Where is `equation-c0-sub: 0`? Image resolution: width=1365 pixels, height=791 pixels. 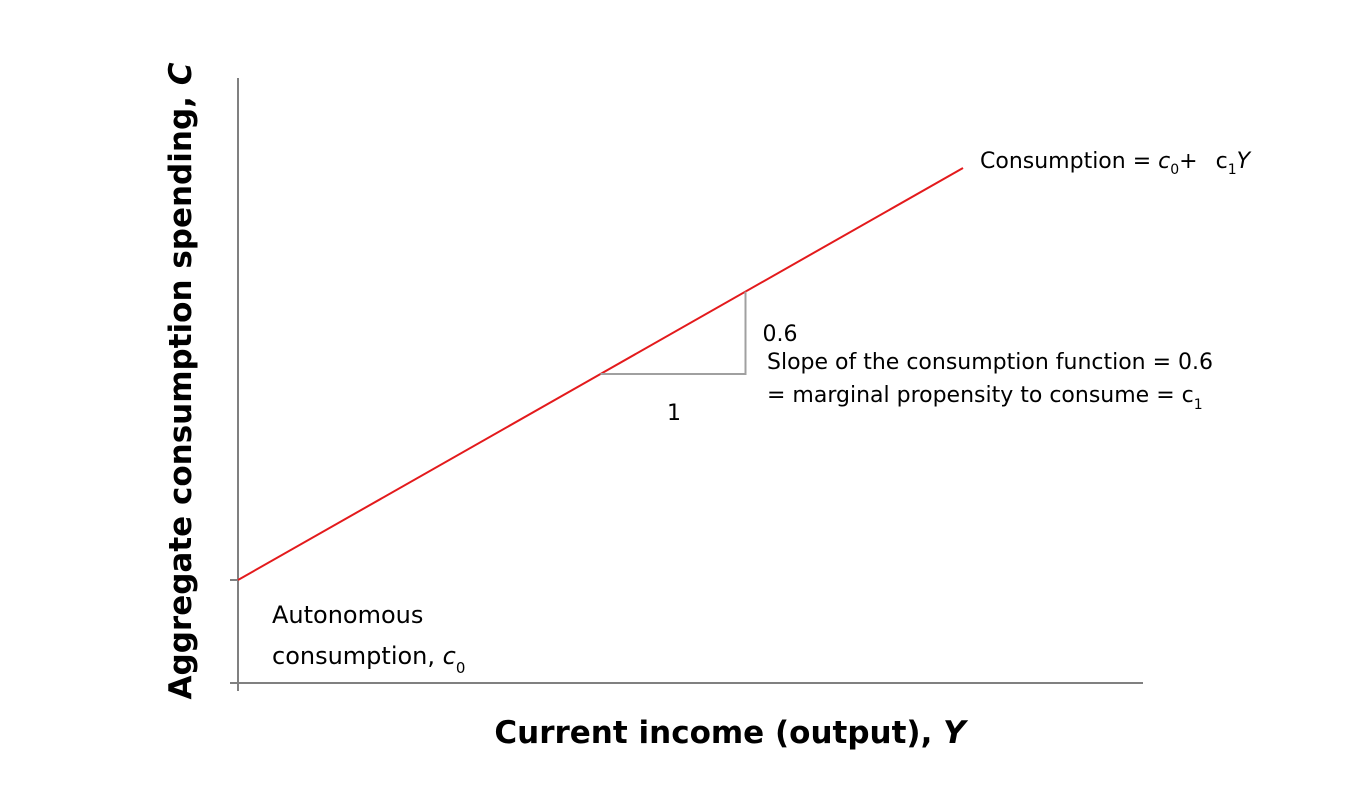 equation-c0-sub: 0 is located at coordinates (1174, 170).